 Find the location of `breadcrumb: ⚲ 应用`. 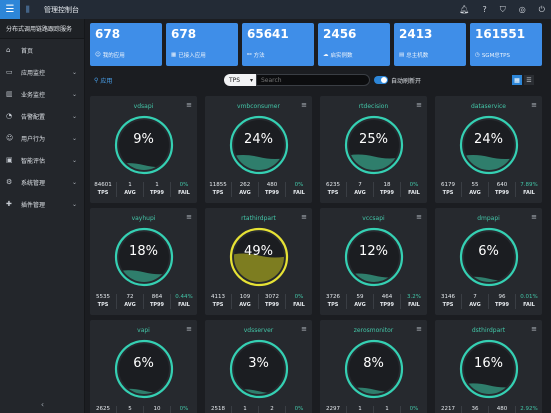

breadcrumb: ⚲ 应用 is located at coordinates (103, 80).